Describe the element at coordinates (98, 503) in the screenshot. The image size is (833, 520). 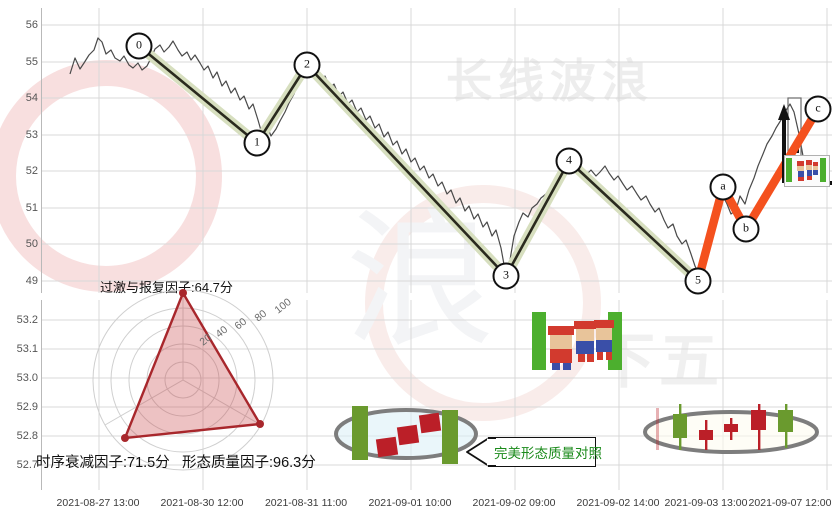
I see `x-tick-0: 2021-08-27 13:00` at that location.